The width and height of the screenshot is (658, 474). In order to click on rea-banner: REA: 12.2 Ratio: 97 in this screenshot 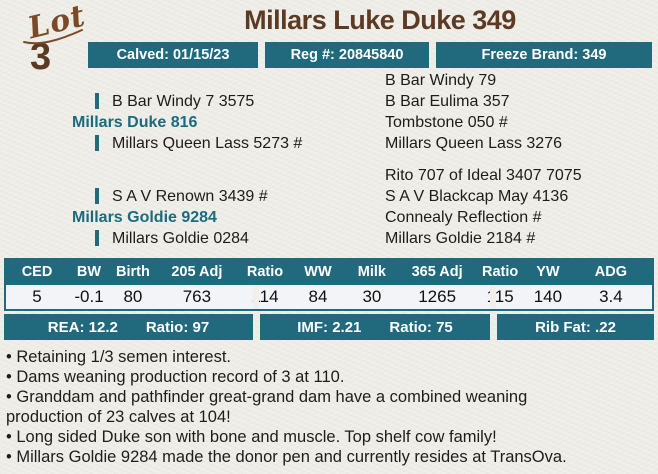, I will do `click(128, 327)`.